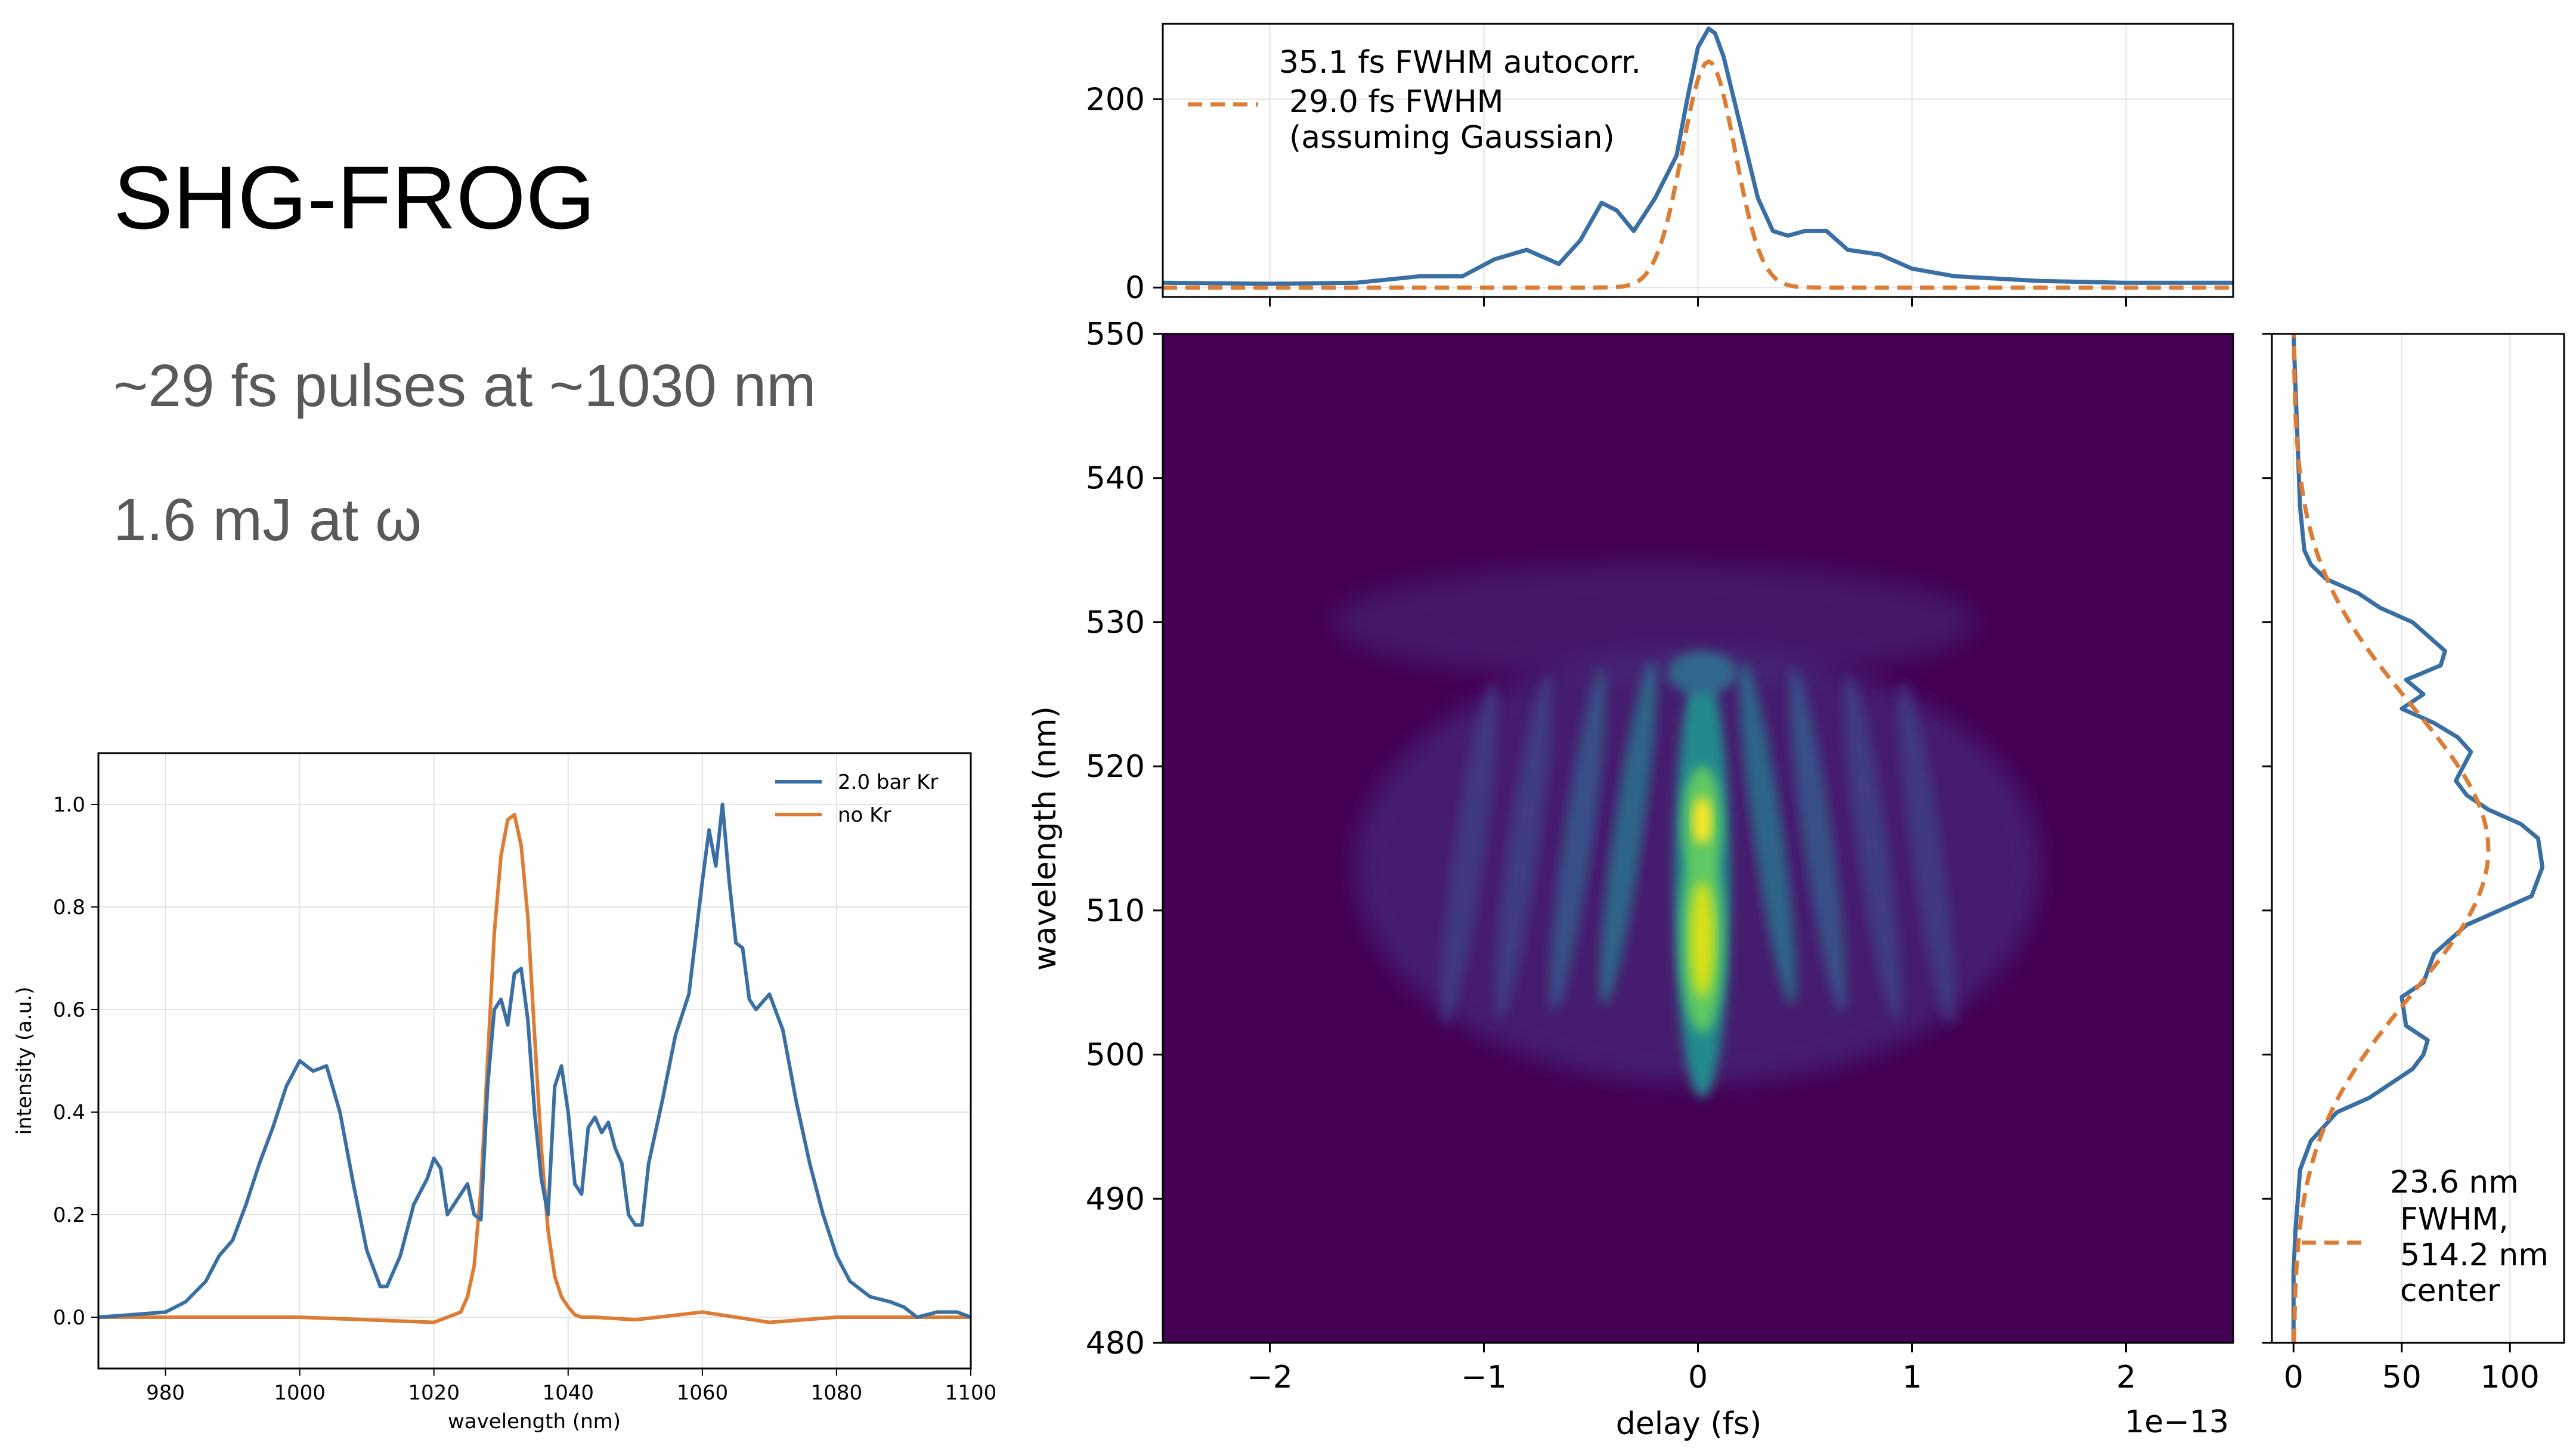  I want to click on marginal-y-ticks, so click(2267, 838).